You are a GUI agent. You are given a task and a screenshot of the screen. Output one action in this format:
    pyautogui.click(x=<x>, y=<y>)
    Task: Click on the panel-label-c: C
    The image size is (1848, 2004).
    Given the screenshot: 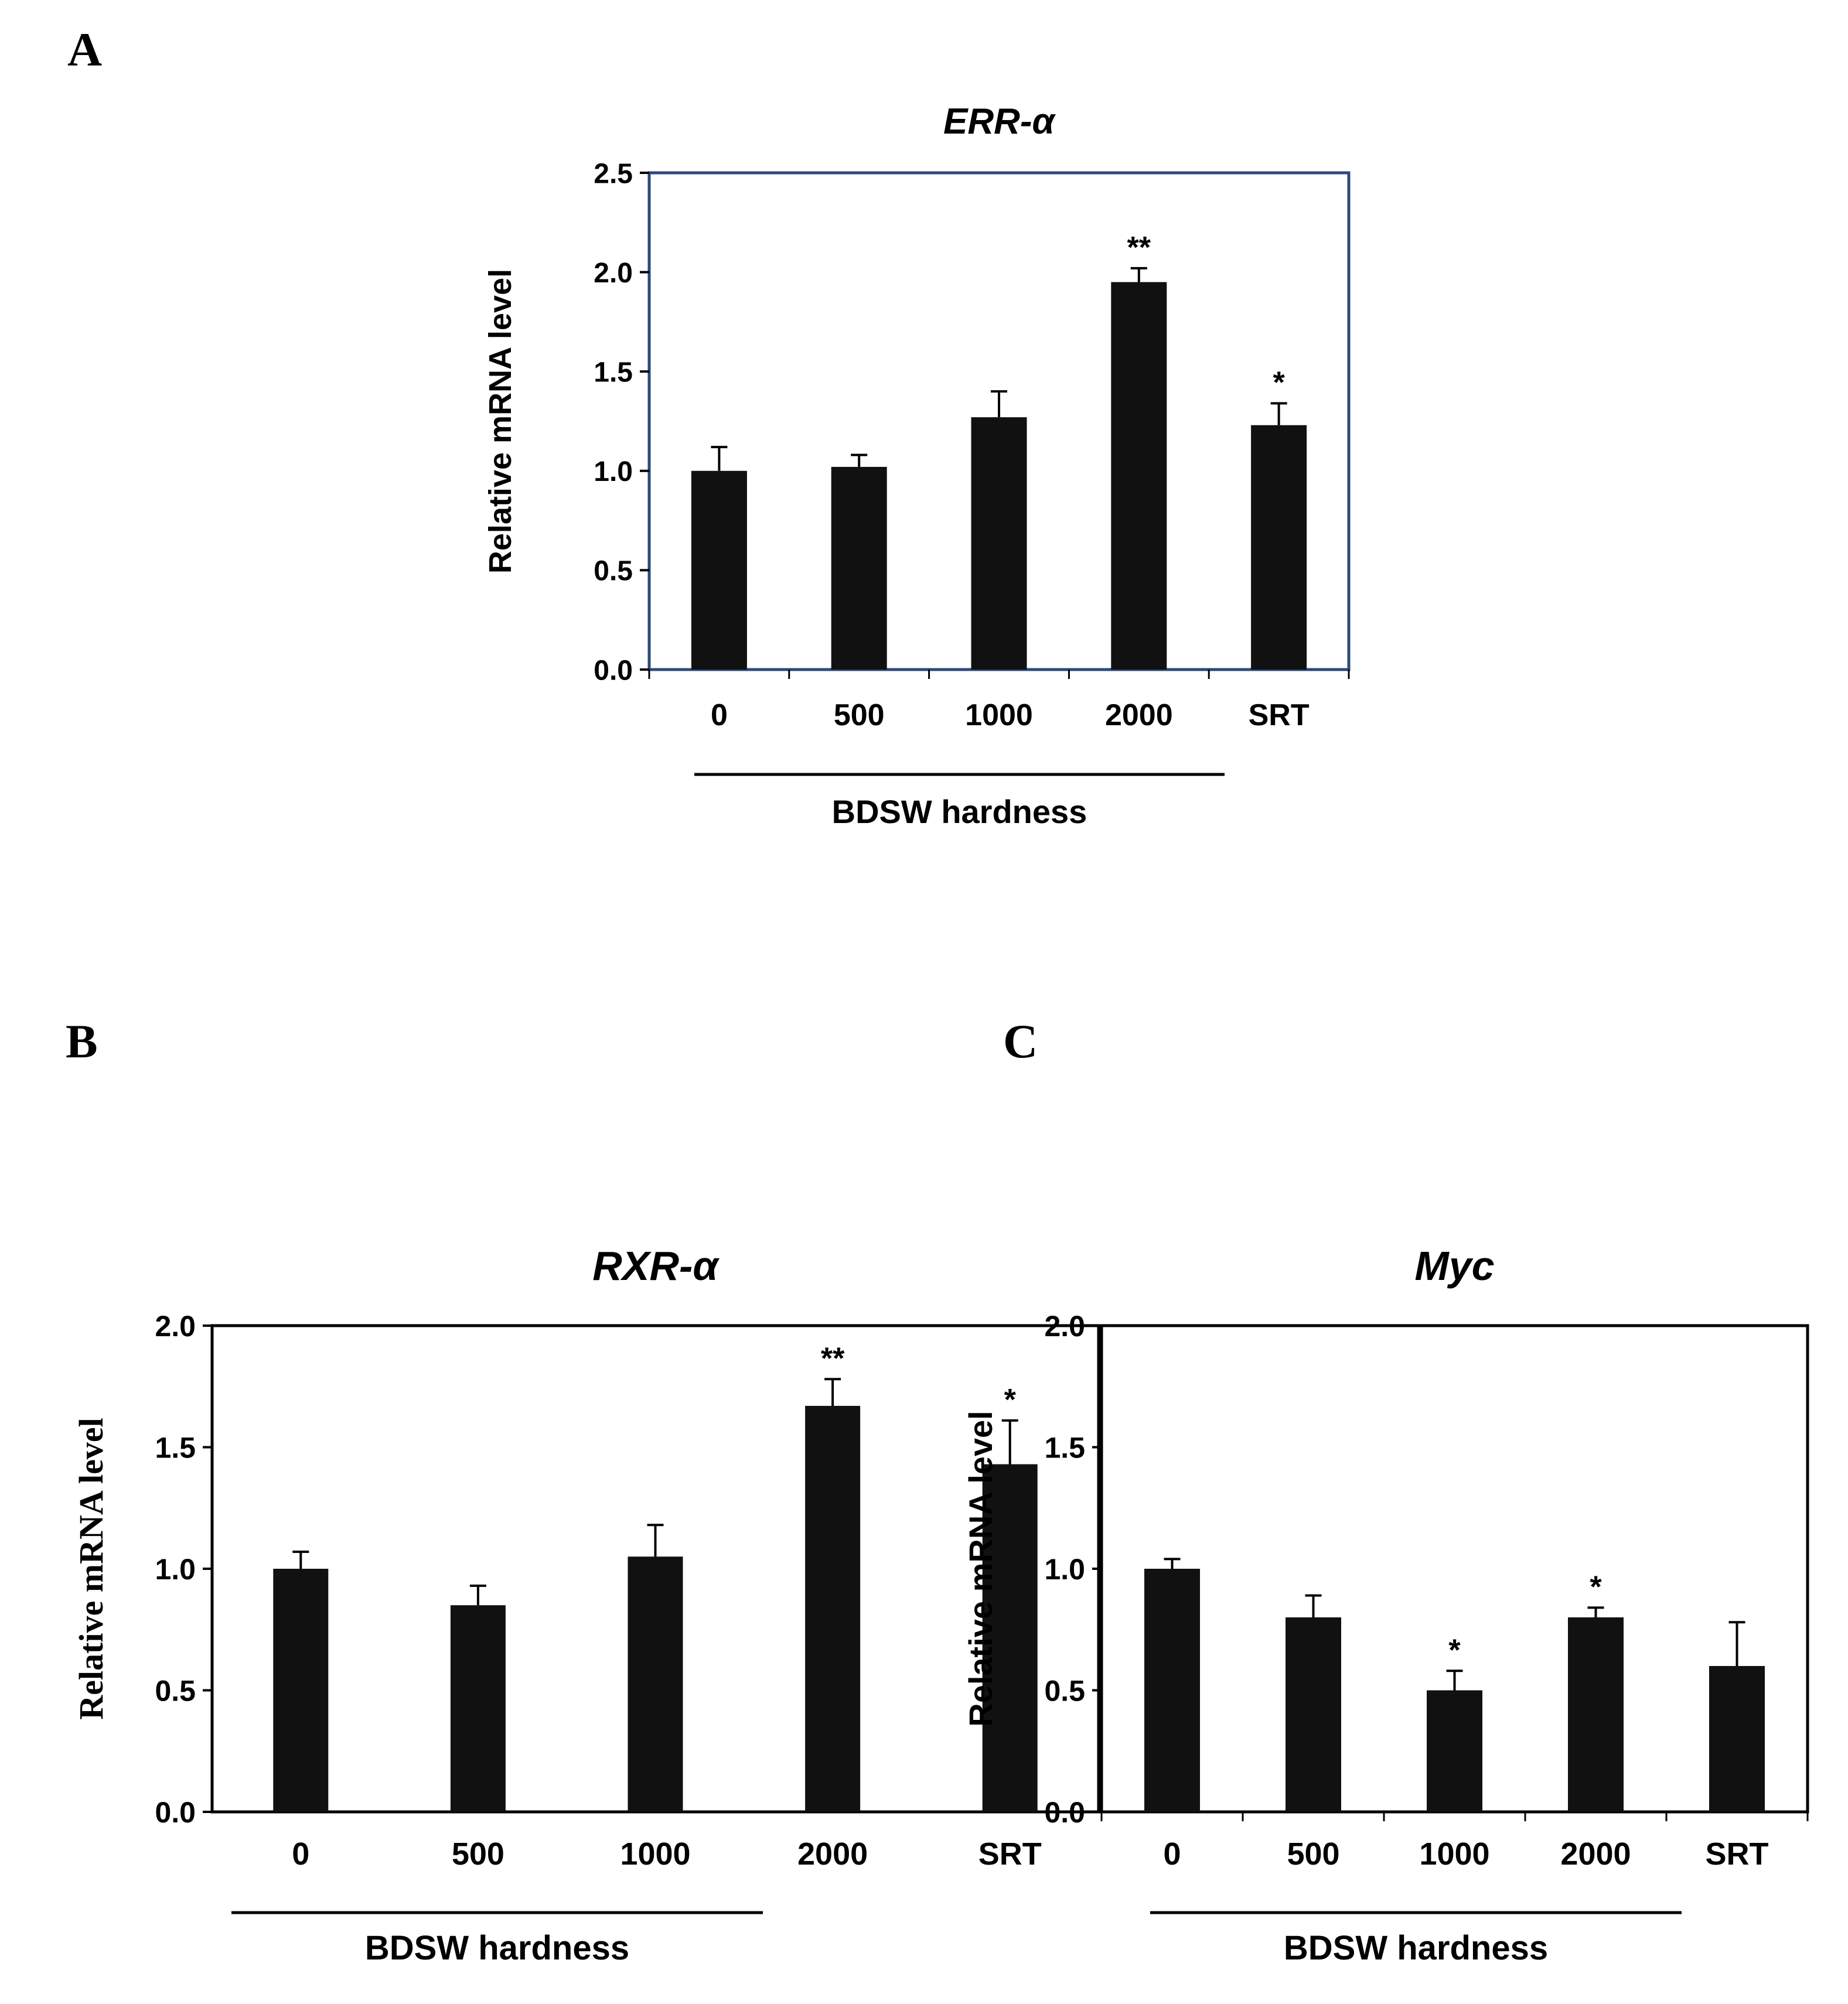 What is the action you would take?
    pyautogui.click(x=1020, y=1041)
    